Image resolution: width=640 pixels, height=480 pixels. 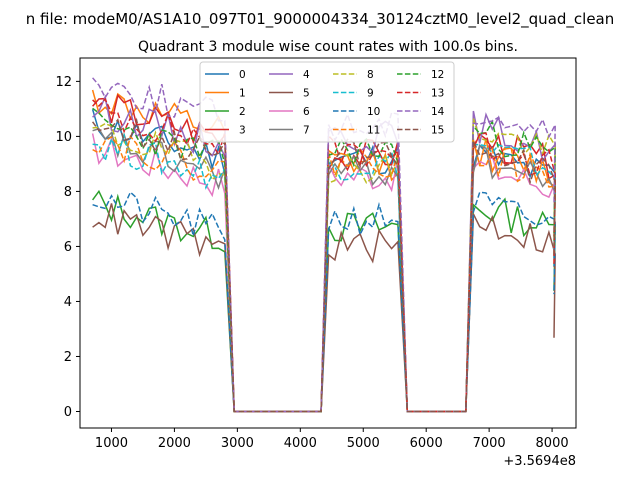 What do you see at coordinates (426, 443) in the screenshot?
I see `x-tick-label: 6000` at bounding box center [426, 443].